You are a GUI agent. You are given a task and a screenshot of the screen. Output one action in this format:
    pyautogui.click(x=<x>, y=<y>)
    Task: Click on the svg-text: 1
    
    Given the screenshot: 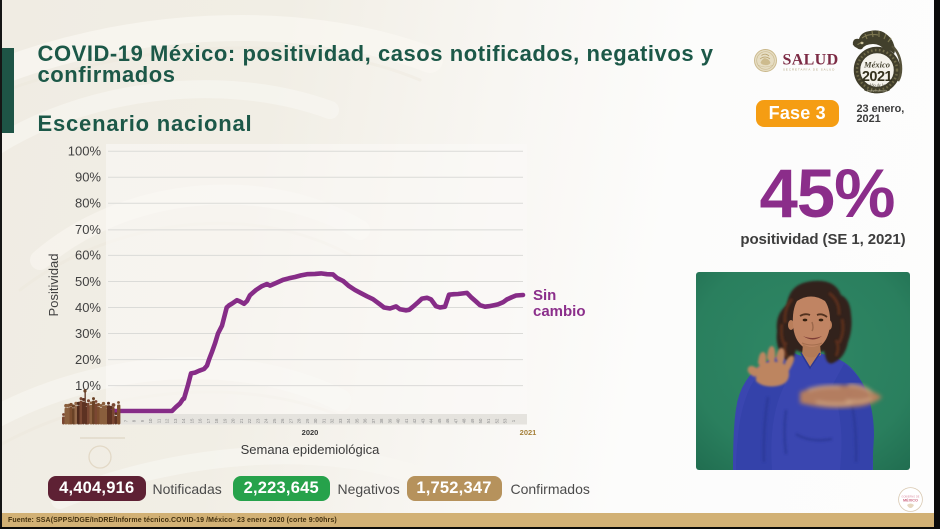 What is the action you would take?
    pyautogui.click(x=513, y=420)
    